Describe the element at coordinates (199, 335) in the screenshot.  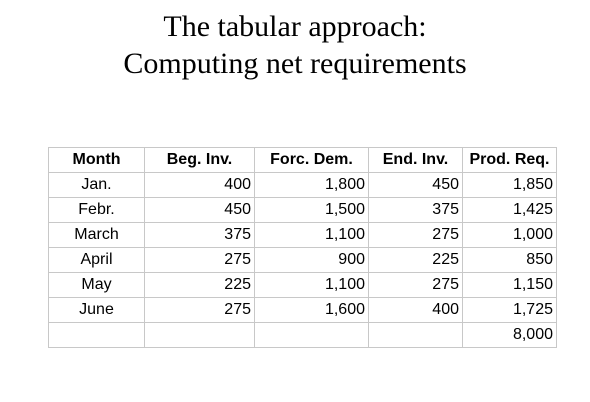
I see `total-cell-beg-inv` at that location.